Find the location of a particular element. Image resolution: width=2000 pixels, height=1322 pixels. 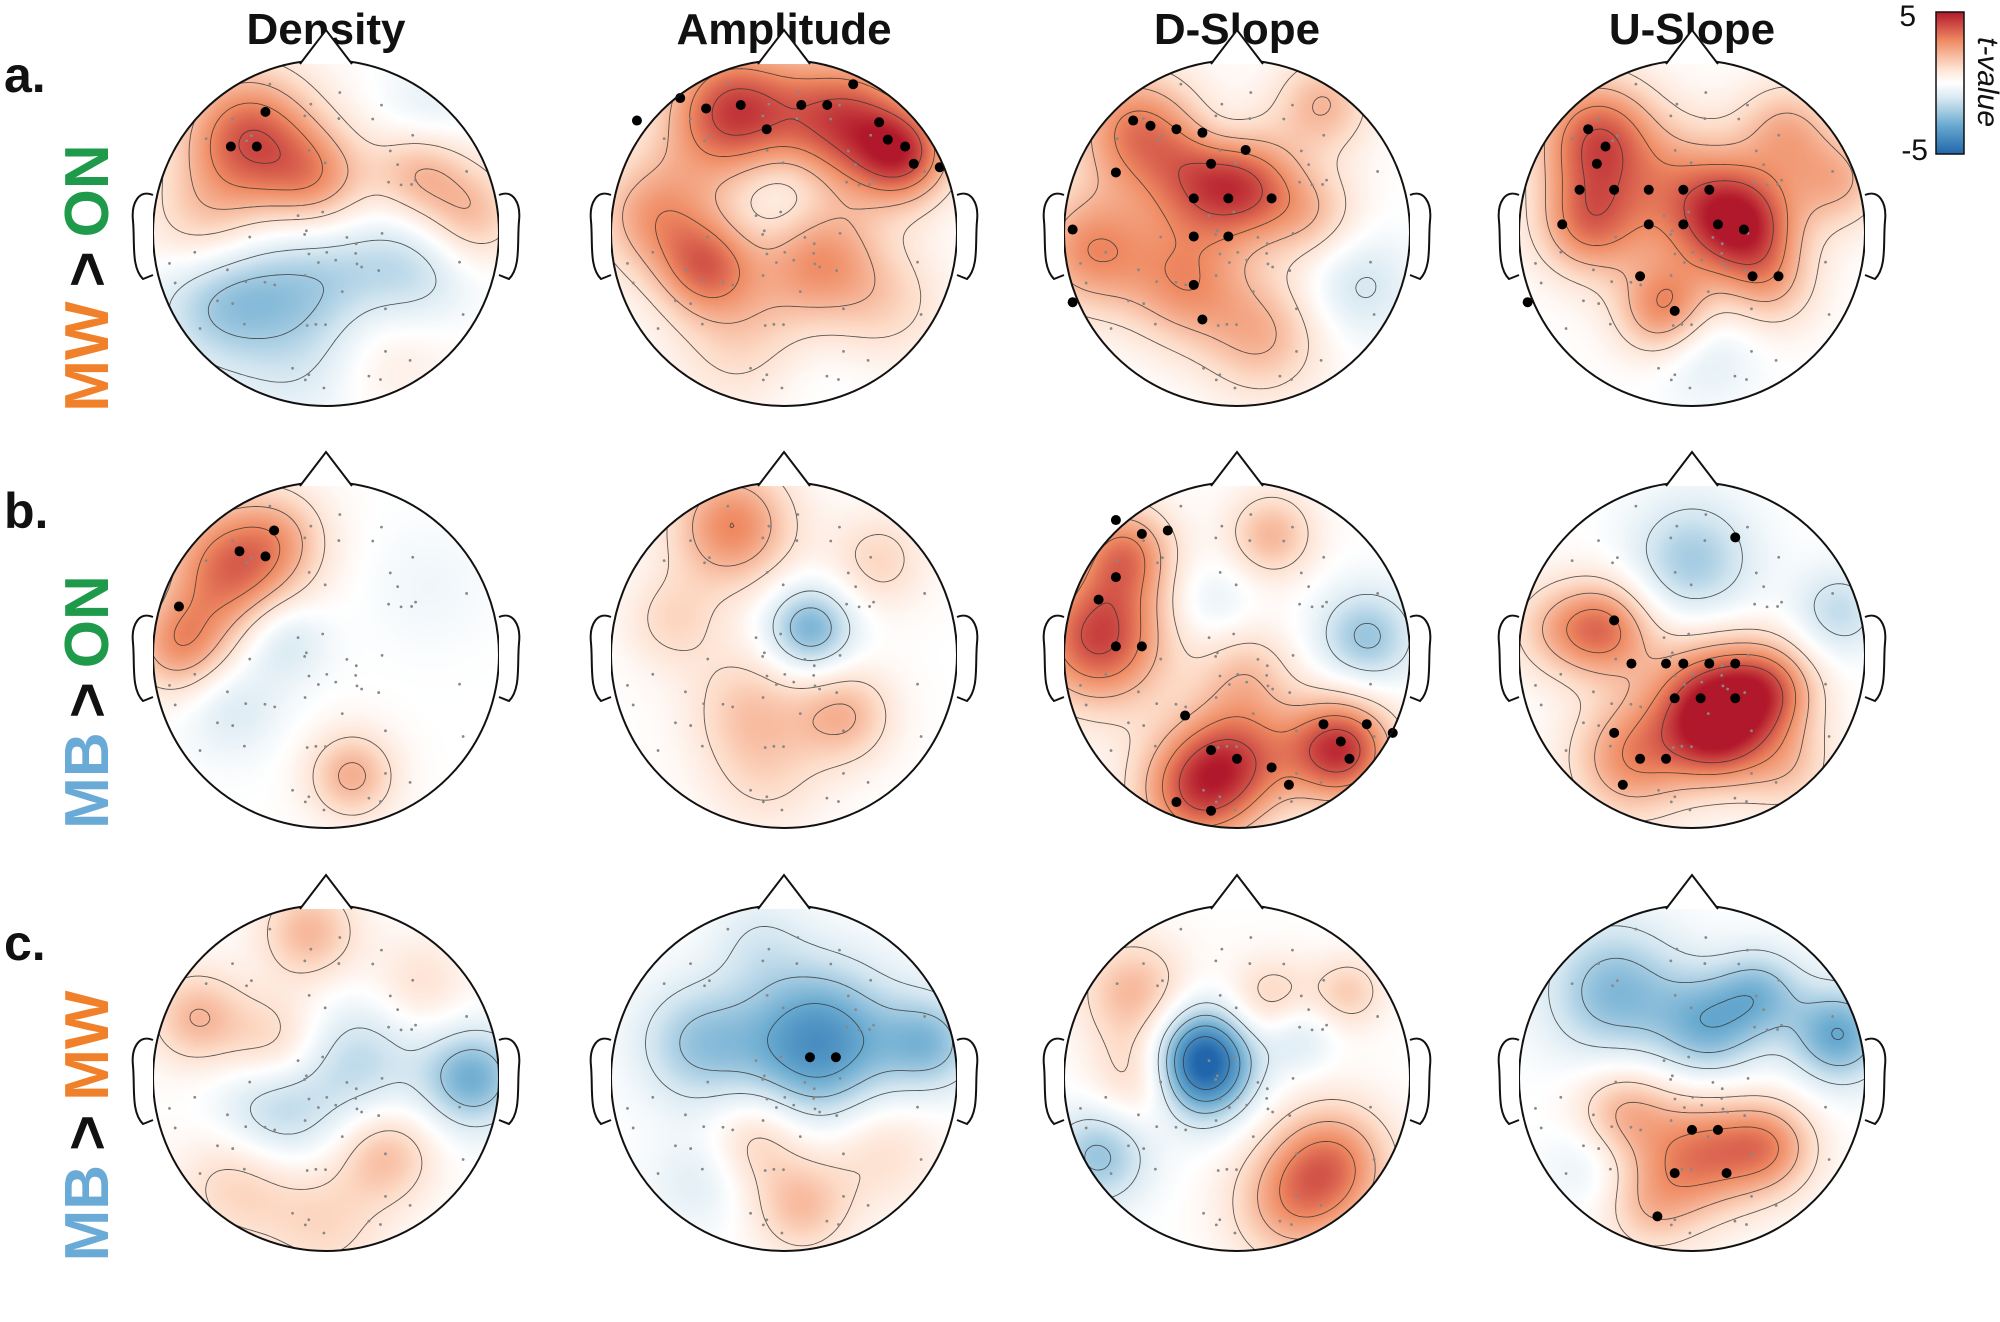

map-a-u-slope is located at coordinates (1692, 217).